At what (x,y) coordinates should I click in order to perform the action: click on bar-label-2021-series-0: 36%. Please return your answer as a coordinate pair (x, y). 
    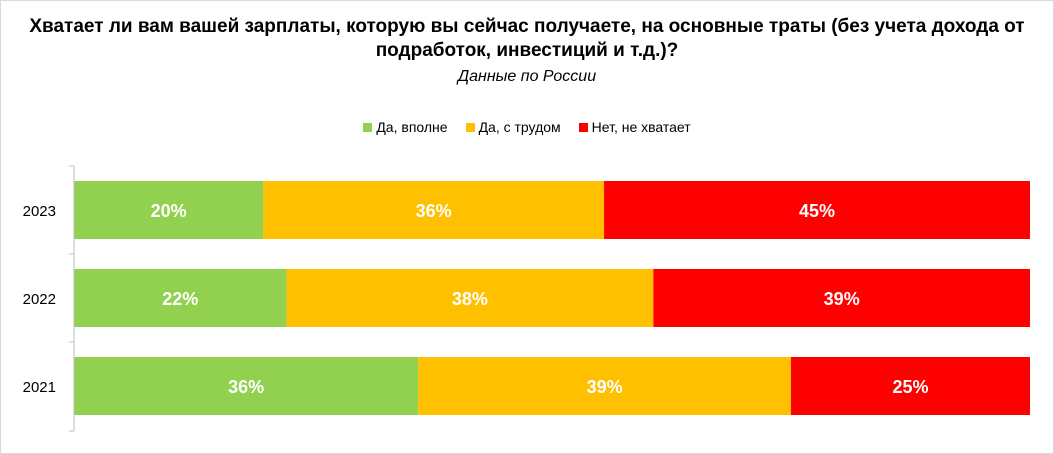
    Looking at the image, I should click on (246, 387).